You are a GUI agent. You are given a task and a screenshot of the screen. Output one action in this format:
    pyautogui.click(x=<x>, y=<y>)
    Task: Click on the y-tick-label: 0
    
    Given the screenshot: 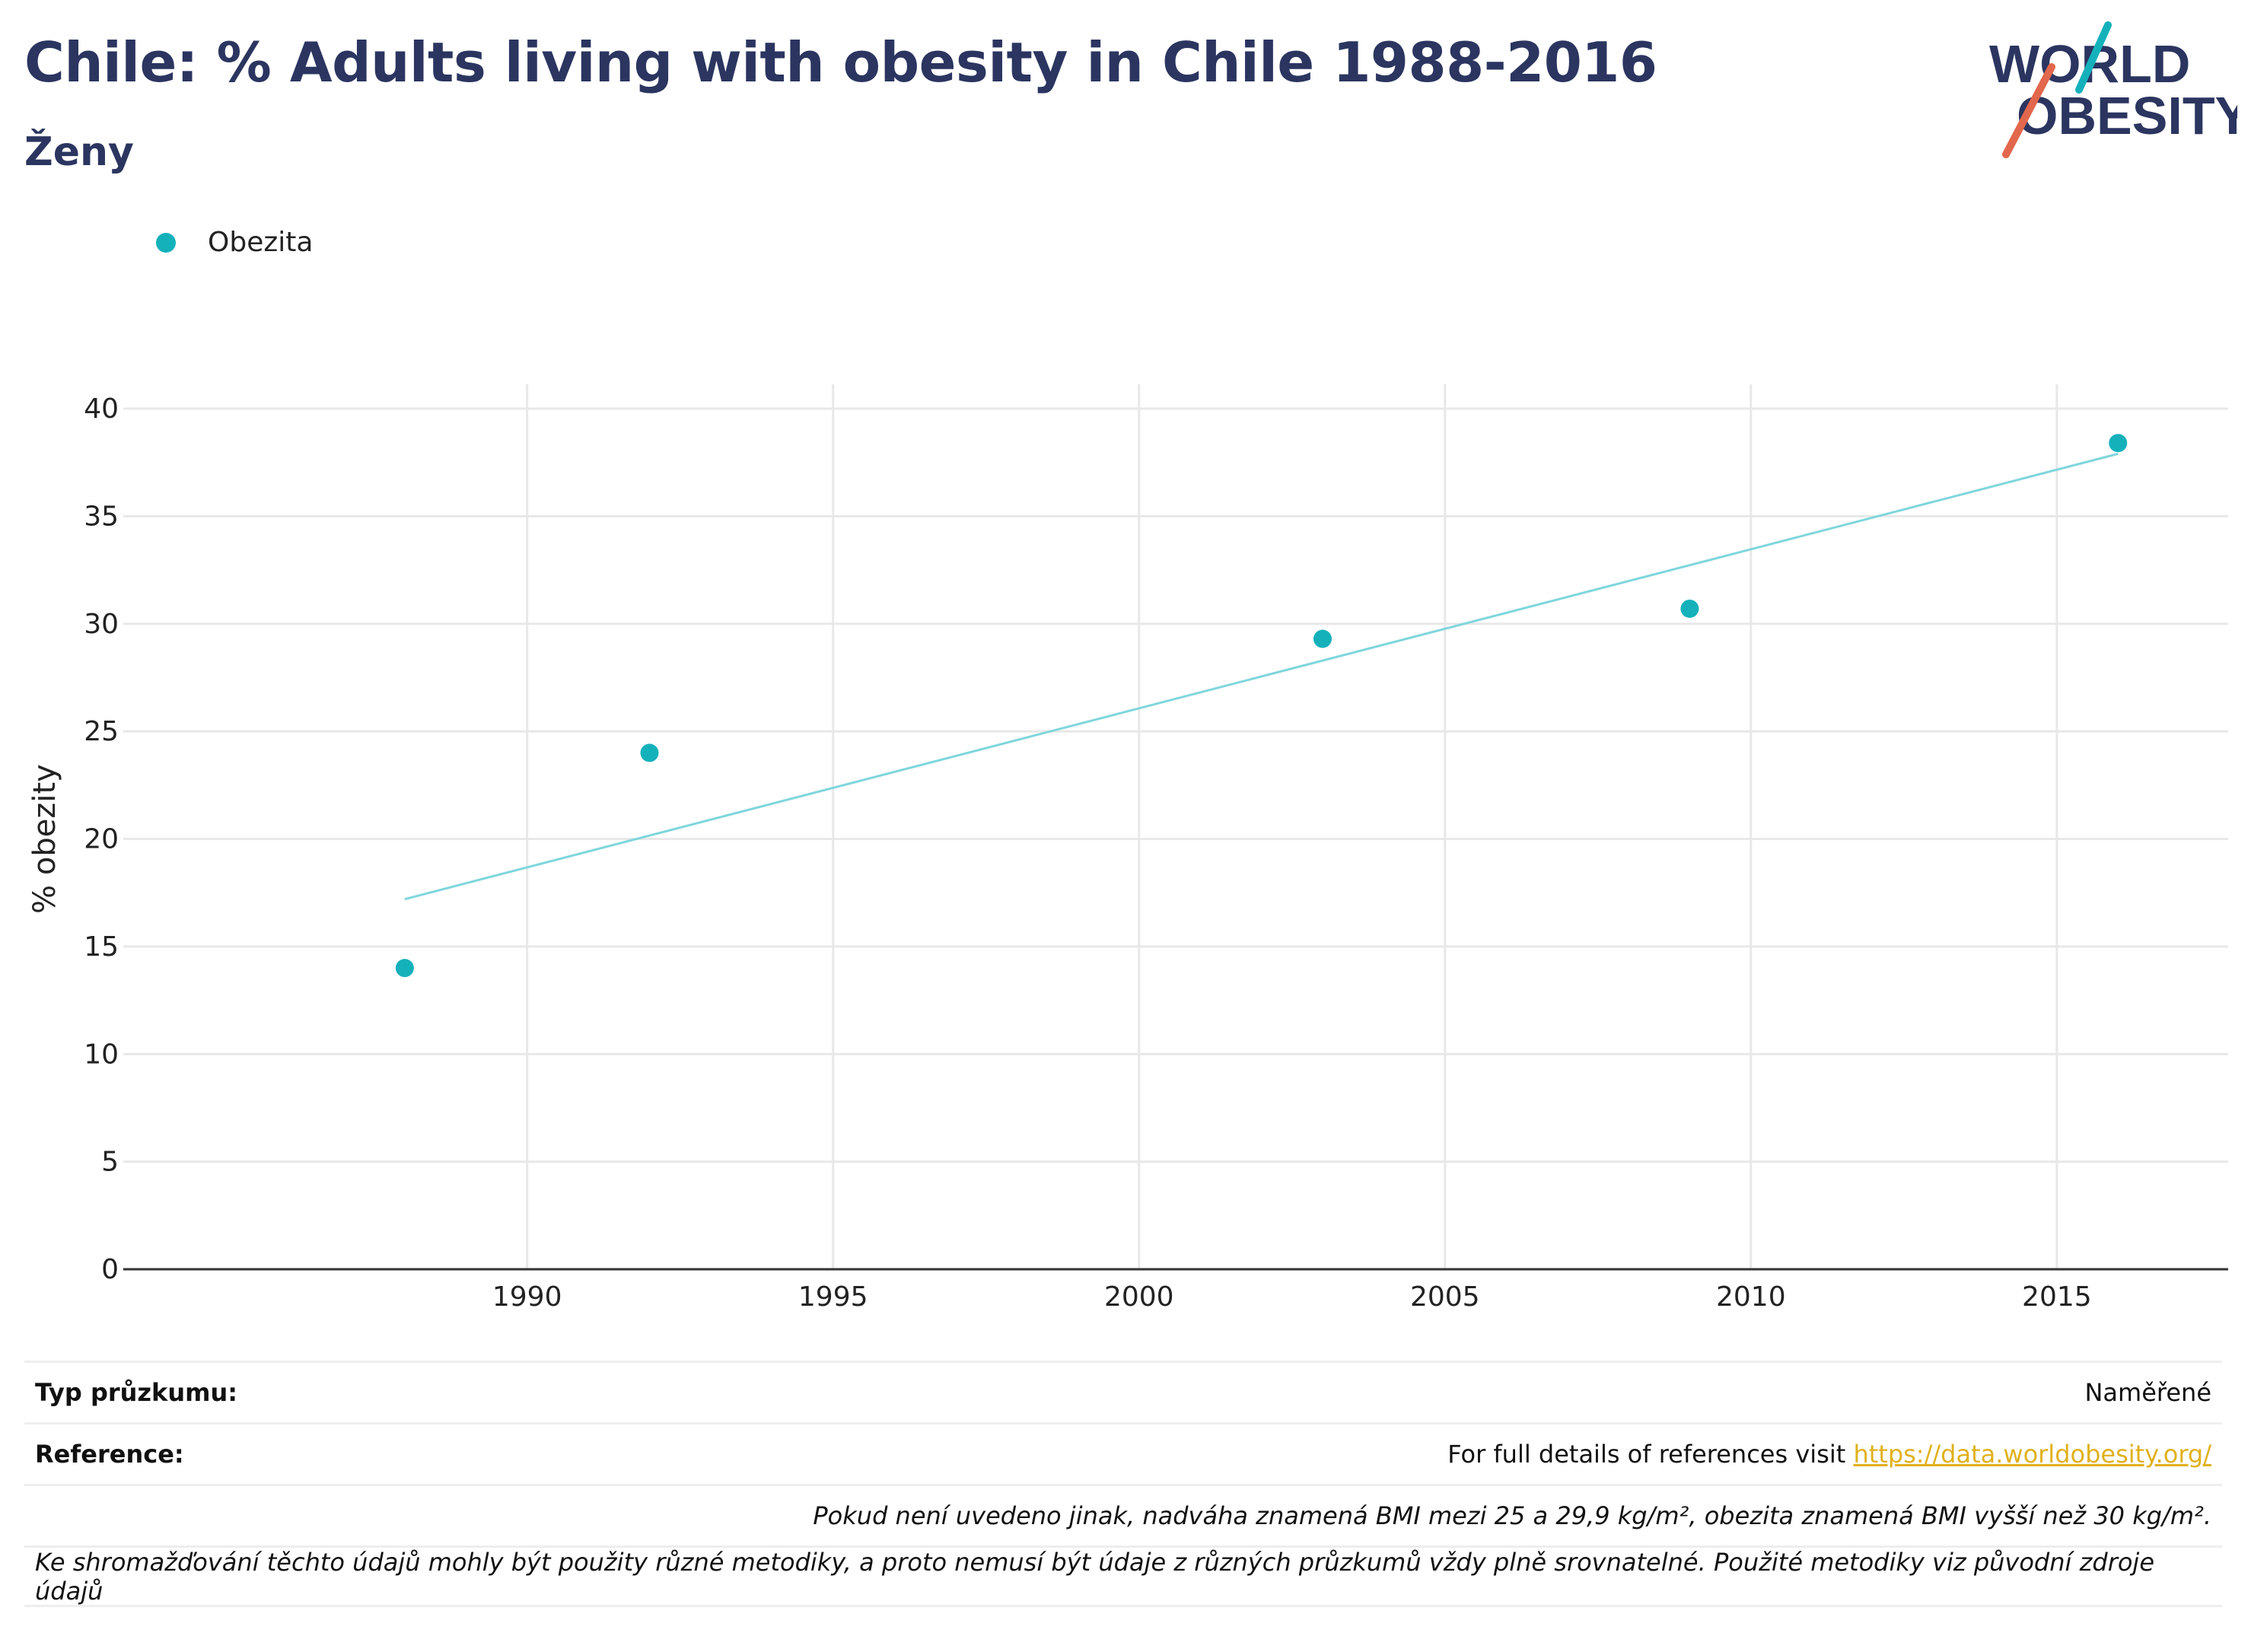 What is the action you would take?
    pyautogui.click(x=110, y=1269)
    